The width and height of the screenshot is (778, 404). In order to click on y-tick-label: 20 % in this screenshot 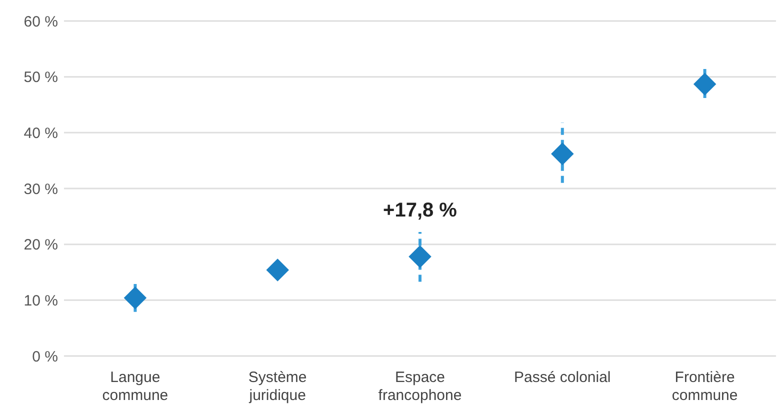, I will do `click(41, 245)`.